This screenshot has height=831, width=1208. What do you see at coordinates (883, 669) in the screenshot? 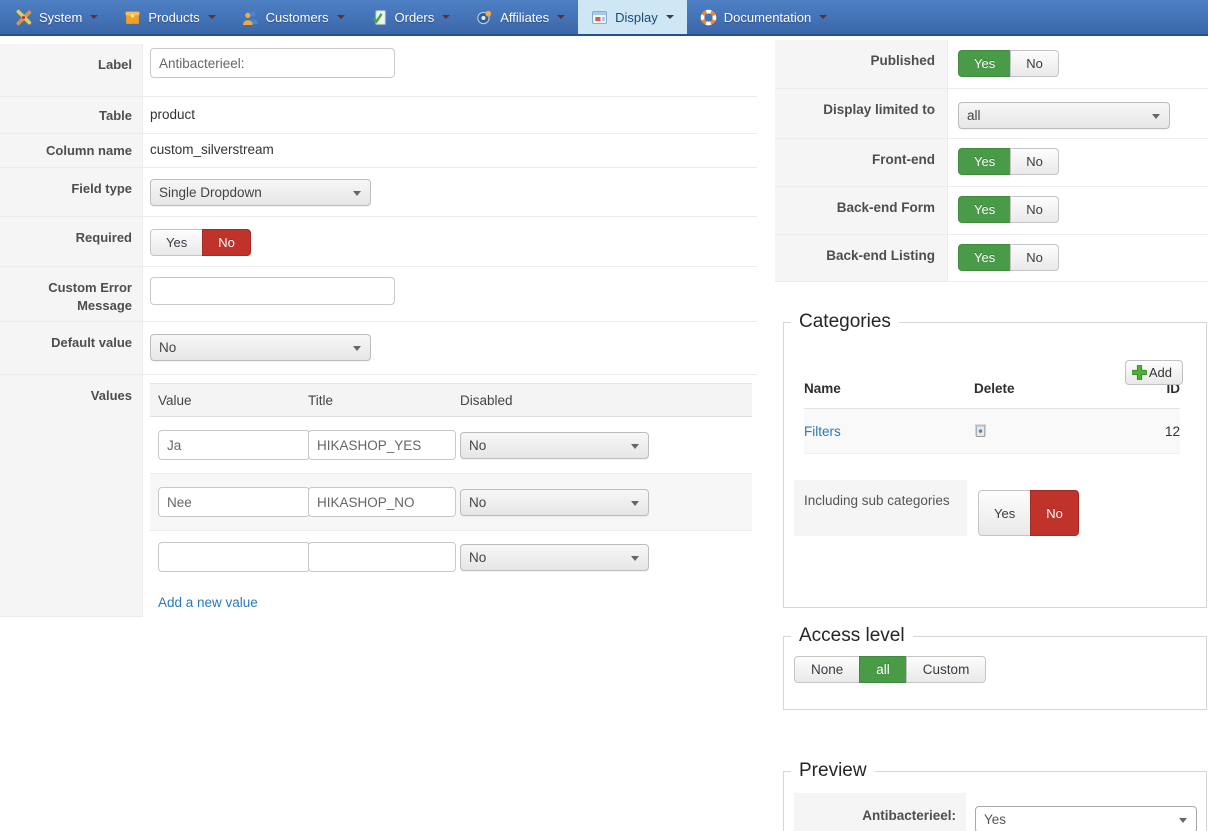
I see `access-all-button: all` at bounding box center [883, 669].